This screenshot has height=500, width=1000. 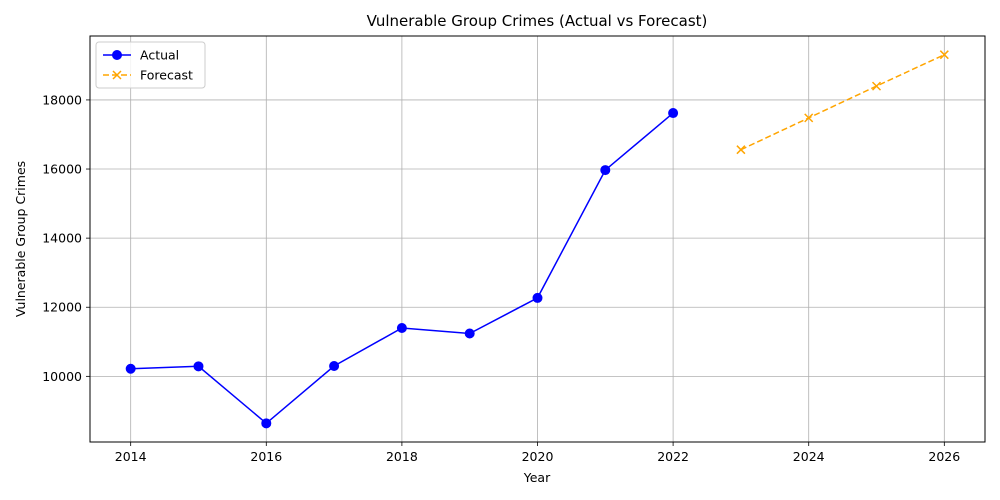 What do you see at coordinates (538, 456) in the screenshot?
I see `x-tick-label: 2020` at bounding box center [538, 456].